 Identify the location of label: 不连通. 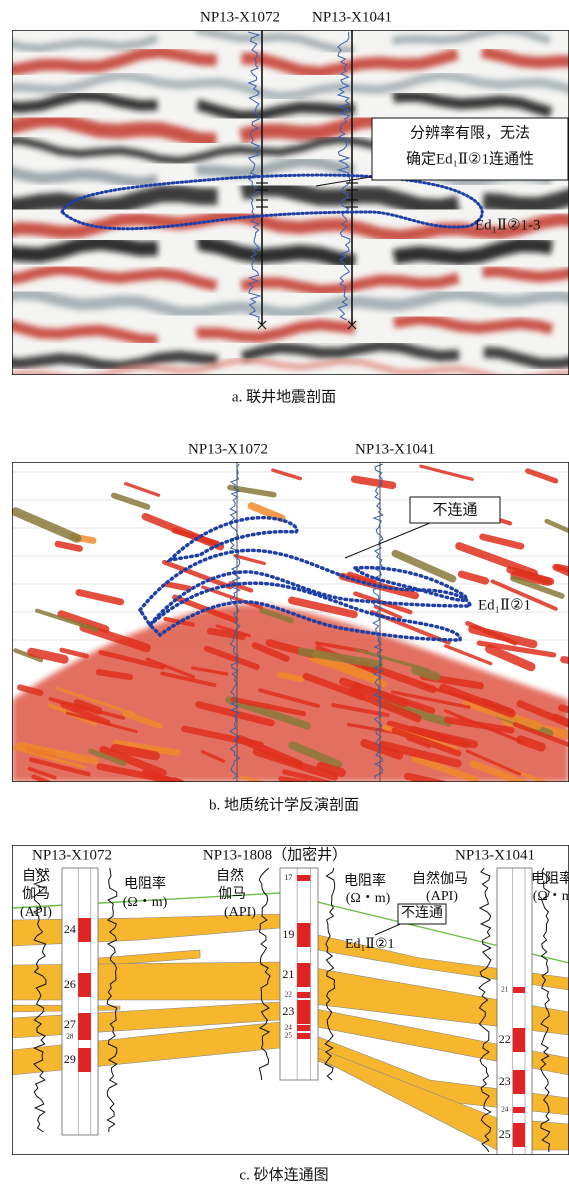
(422, 913).